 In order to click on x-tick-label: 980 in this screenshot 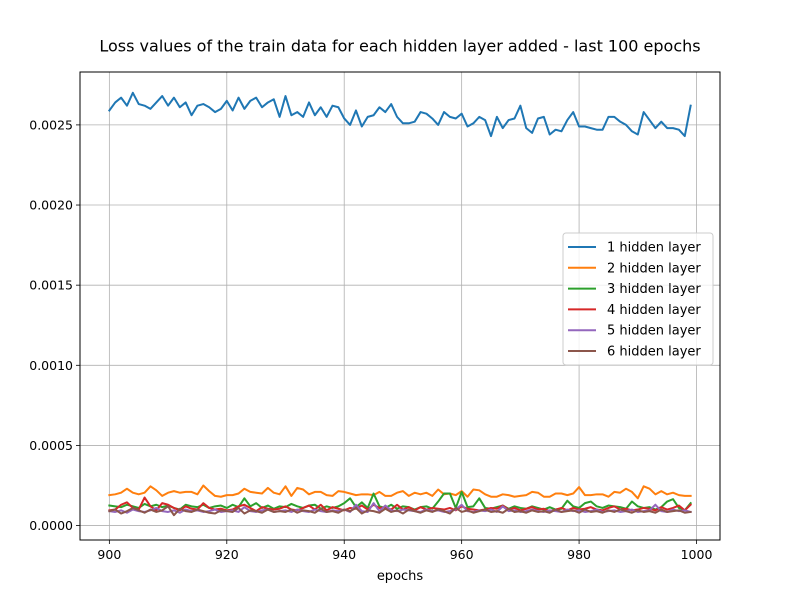, I will do `click(579, 554)`.